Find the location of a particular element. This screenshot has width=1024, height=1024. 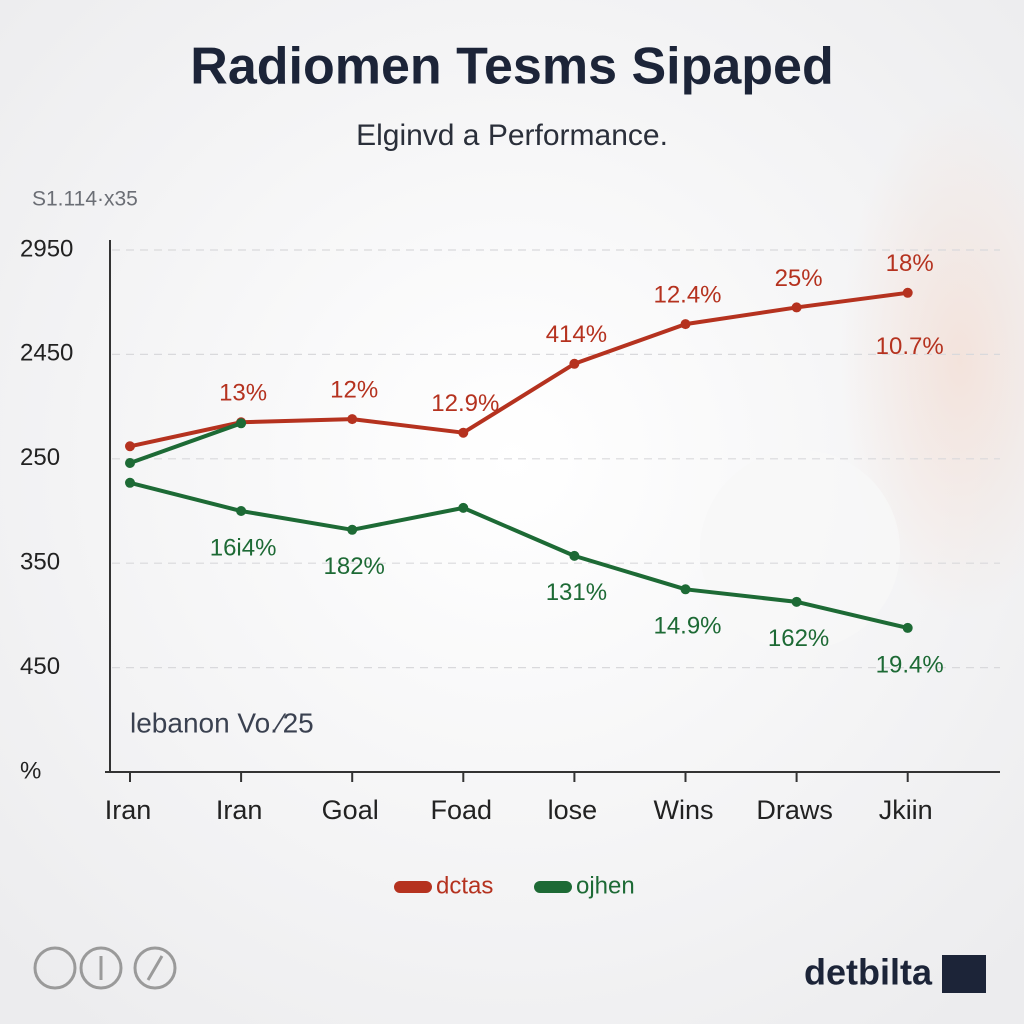

y-tick-label: 250 is located at coordinates (40, 457).